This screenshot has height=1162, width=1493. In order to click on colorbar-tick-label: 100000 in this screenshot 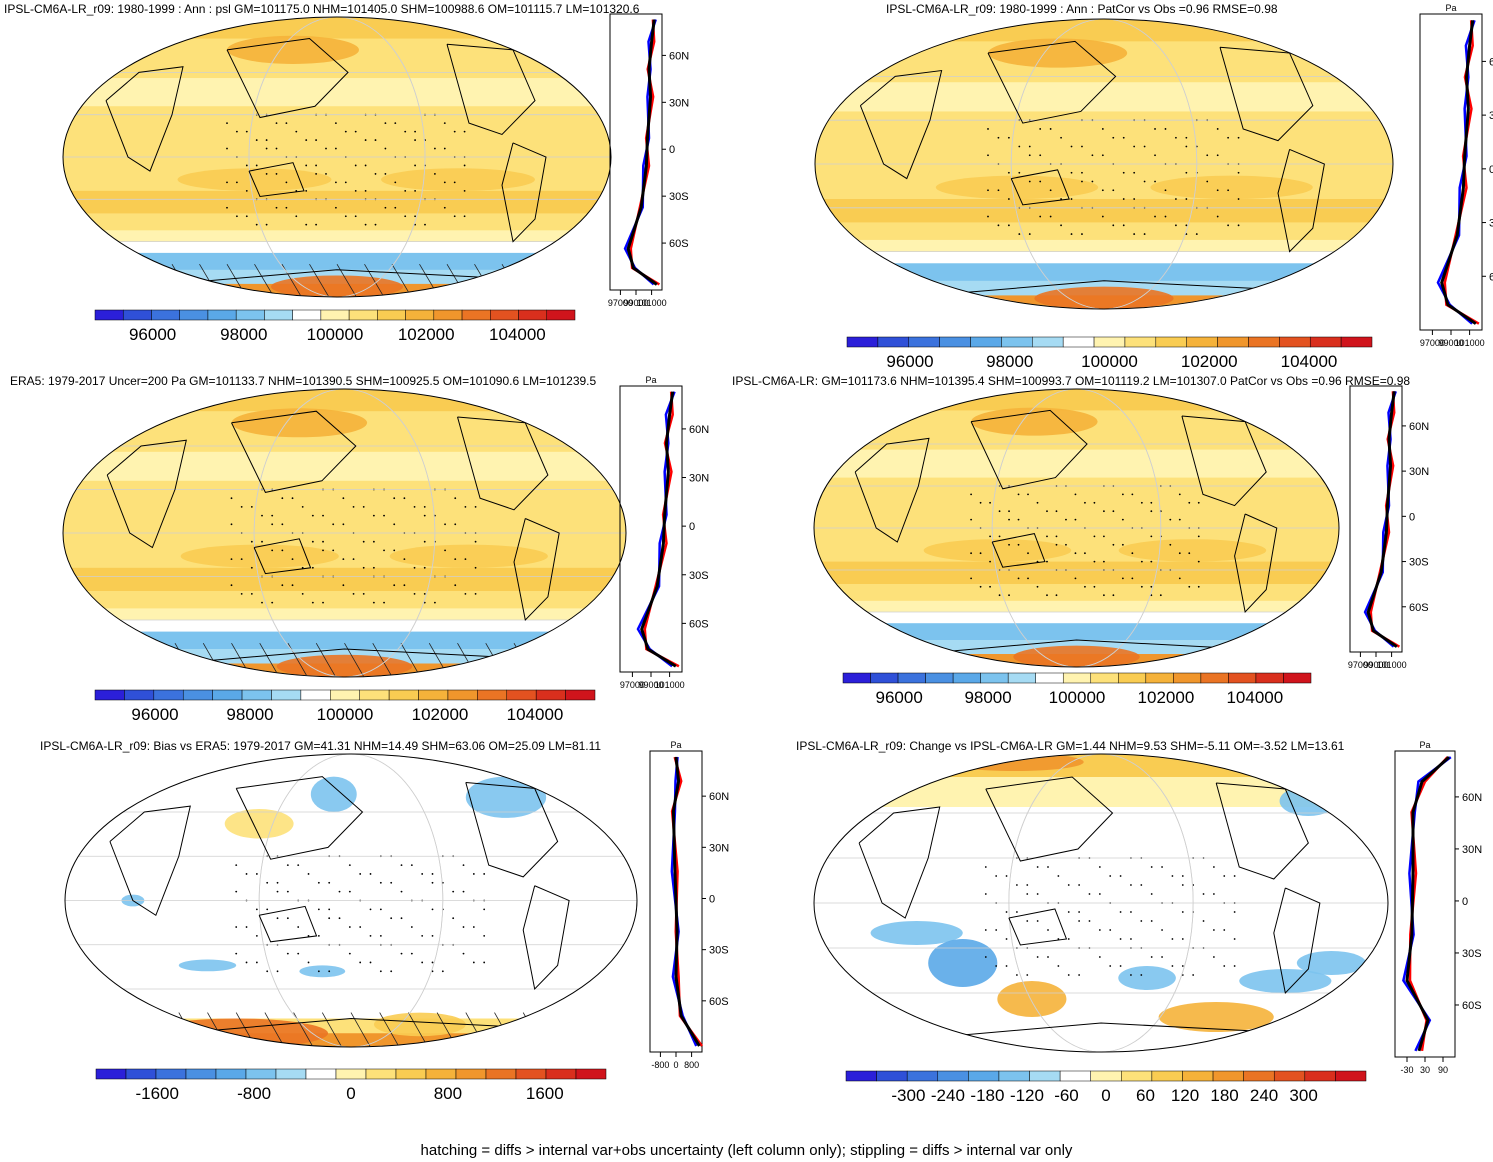, I will do `click(345, 714)`.